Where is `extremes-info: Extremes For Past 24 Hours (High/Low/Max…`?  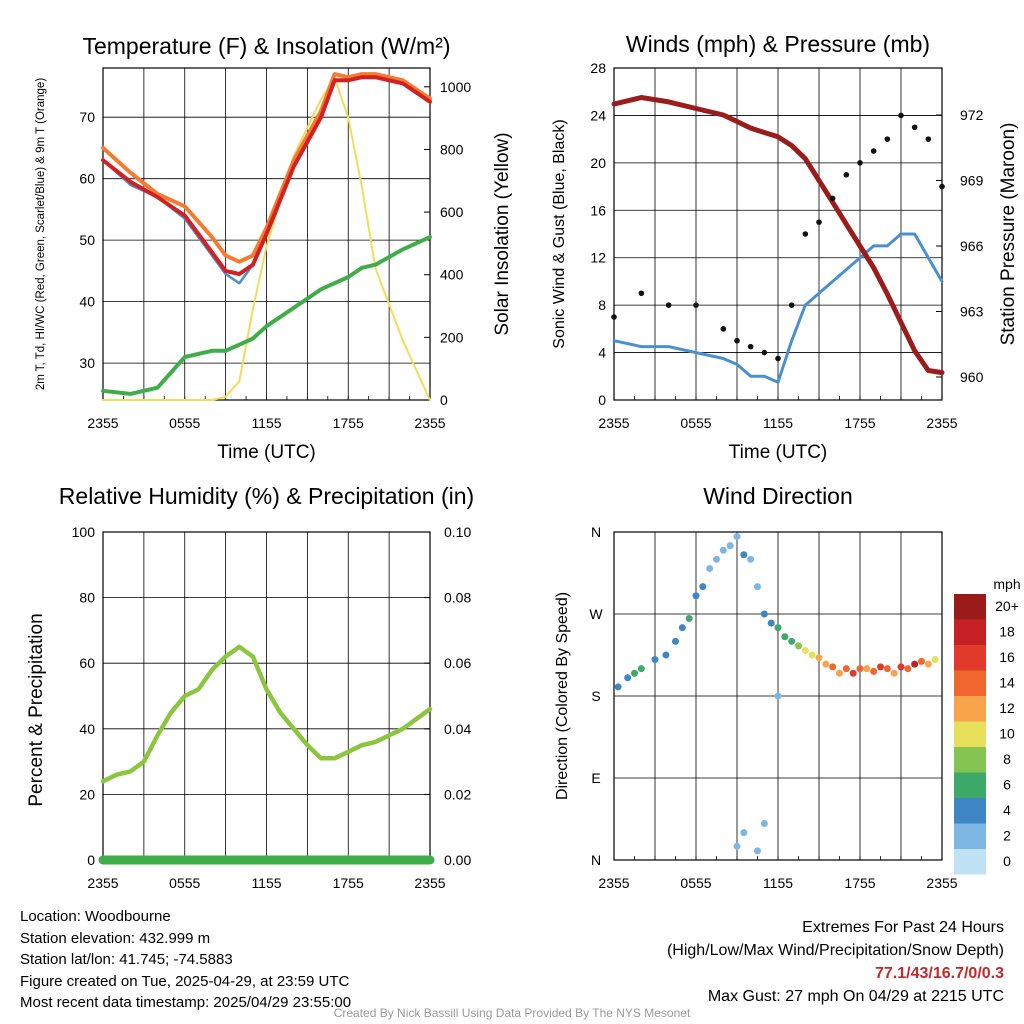 extremes-info: Extremes For Past 24 Hours (High/Low/Max… is located at coordinates (835, 962).